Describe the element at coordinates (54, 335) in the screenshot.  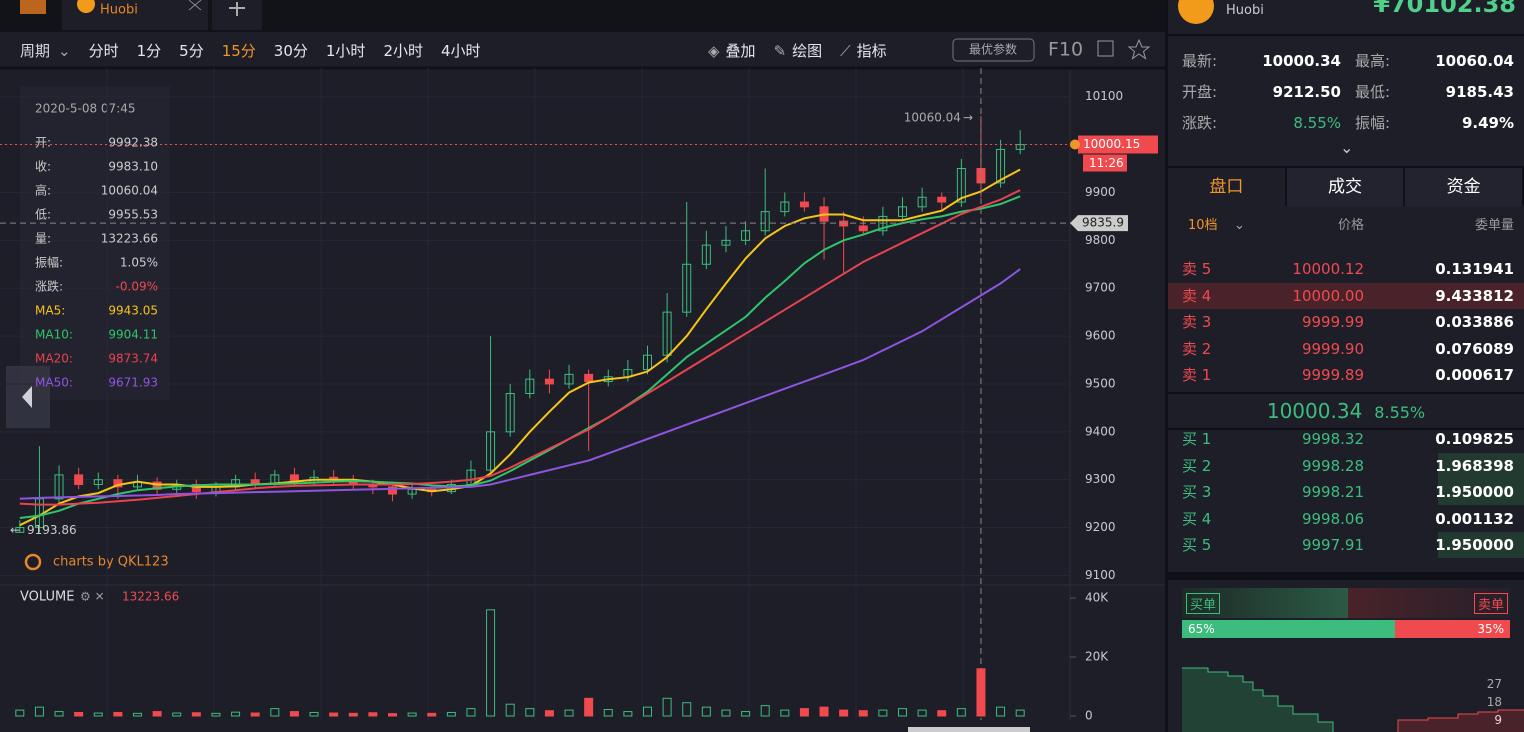
I see `info-label: MA10:` at that location.